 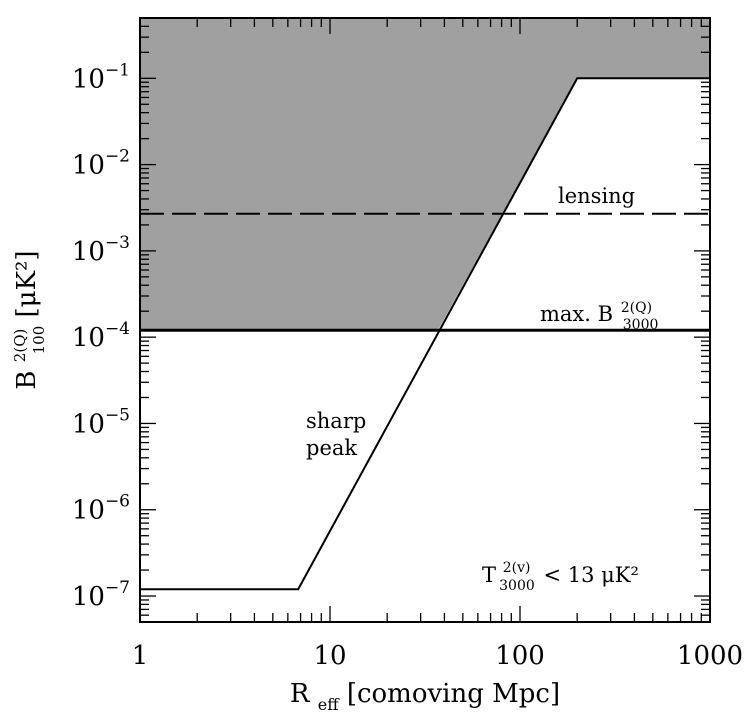 What do you see at coordinates (520, 656) in the screenshot?
I see `x-tick-label: 100` at bounding box center [520, 656].